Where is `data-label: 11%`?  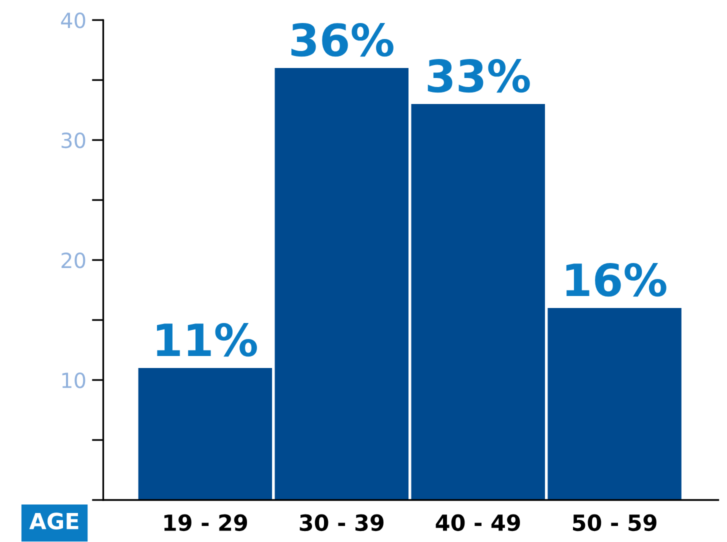 data-label: 11% is located at coordinates (206, 340).